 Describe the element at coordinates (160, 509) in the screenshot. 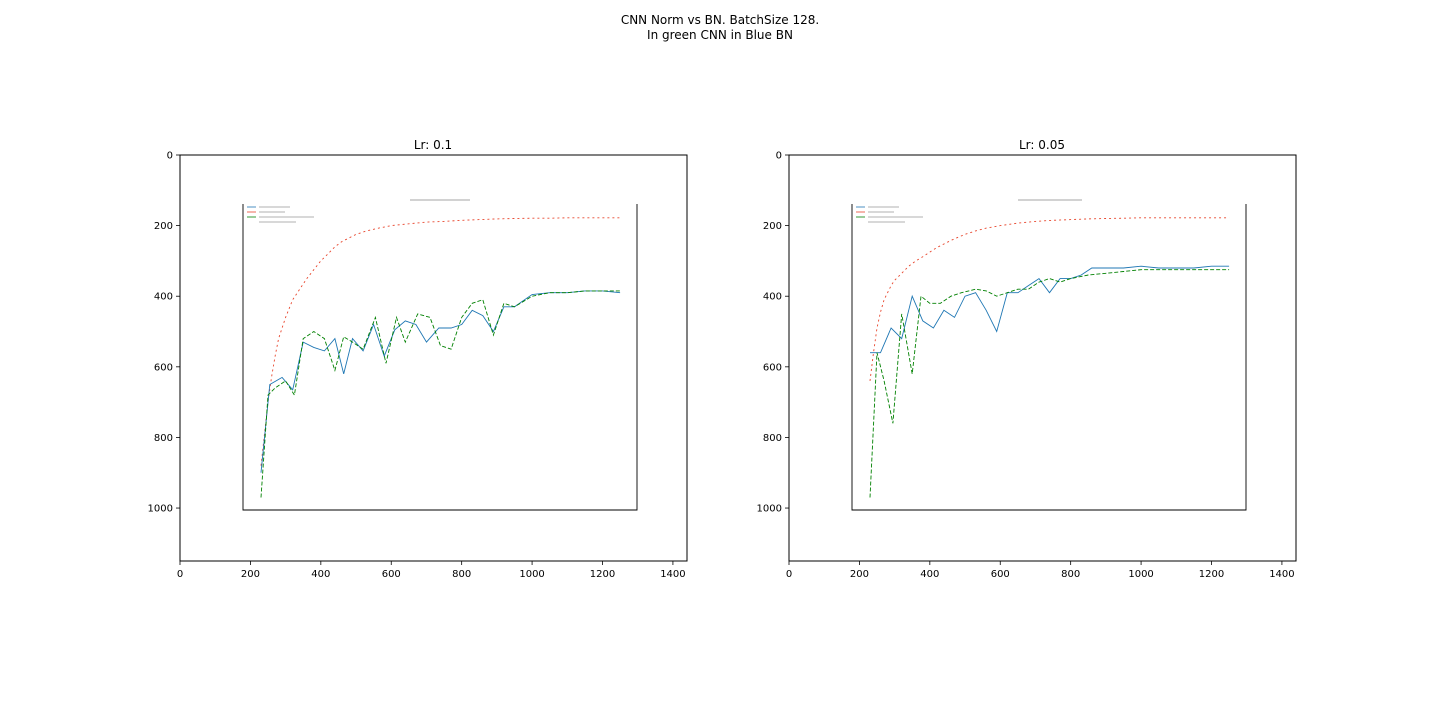

I see `y-tick-label-left: 1000` at that location.